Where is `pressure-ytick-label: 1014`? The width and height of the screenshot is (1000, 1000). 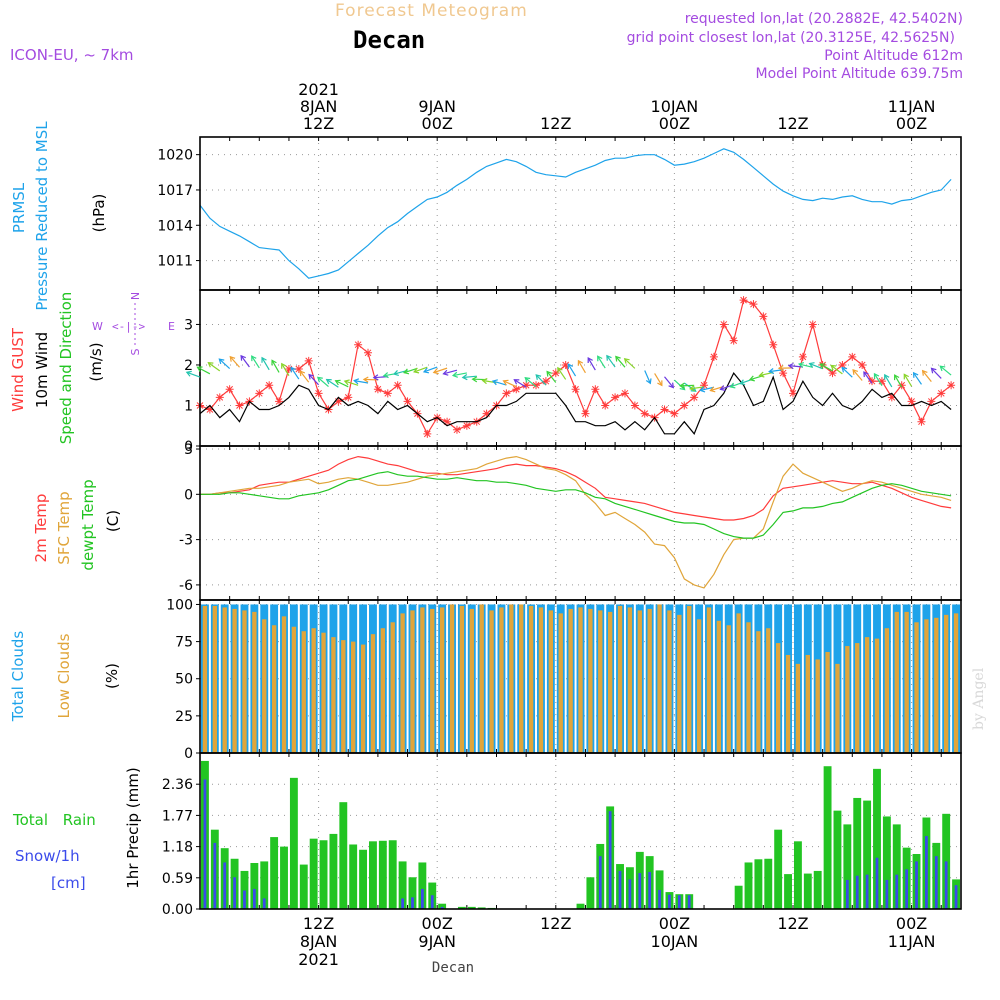 pressure-ytick-label: 1014 is located at coordinates (175, 226).